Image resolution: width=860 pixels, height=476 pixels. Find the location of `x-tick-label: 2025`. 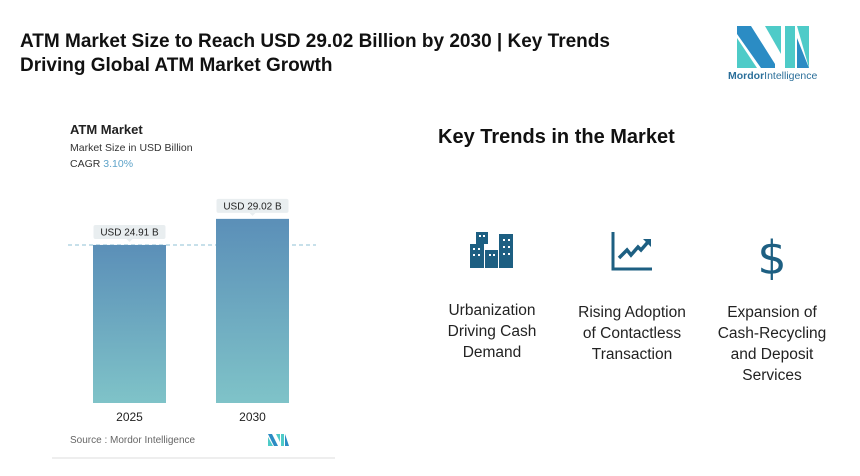

x-tick-label: 2025 is located at coordinates (129, 417).